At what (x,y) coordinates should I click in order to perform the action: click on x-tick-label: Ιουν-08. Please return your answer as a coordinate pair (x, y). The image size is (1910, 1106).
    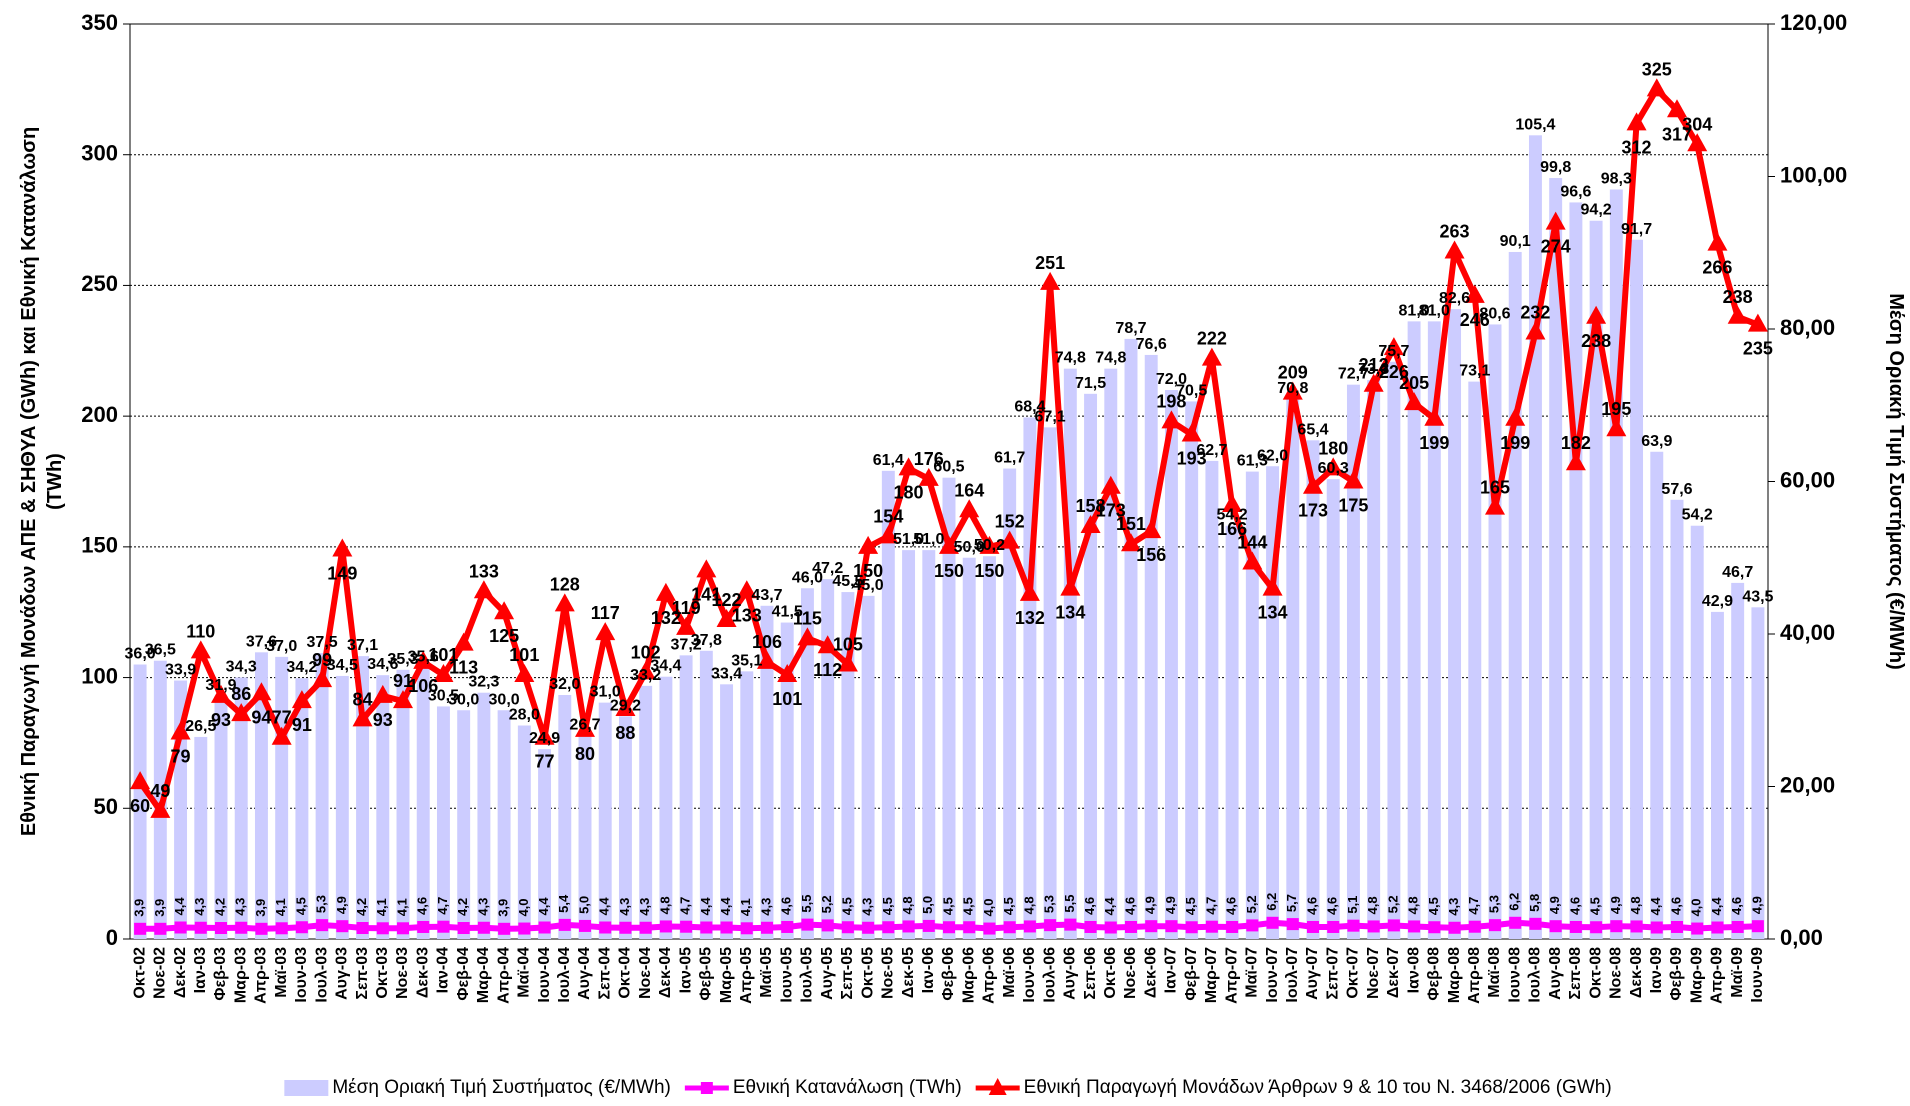
    Looking at the image, I should click on (1514, 975).